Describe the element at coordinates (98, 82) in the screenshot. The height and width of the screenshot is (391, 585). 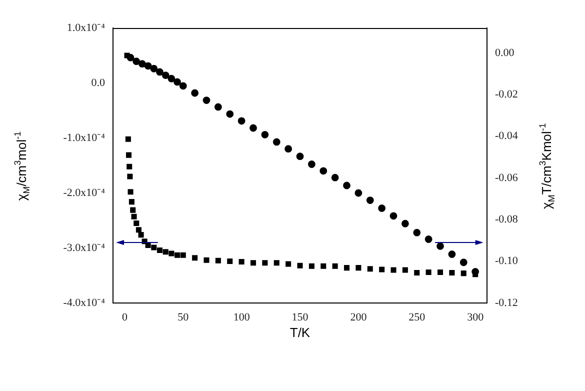
I see `y-tick-label: 0.0` at that location.